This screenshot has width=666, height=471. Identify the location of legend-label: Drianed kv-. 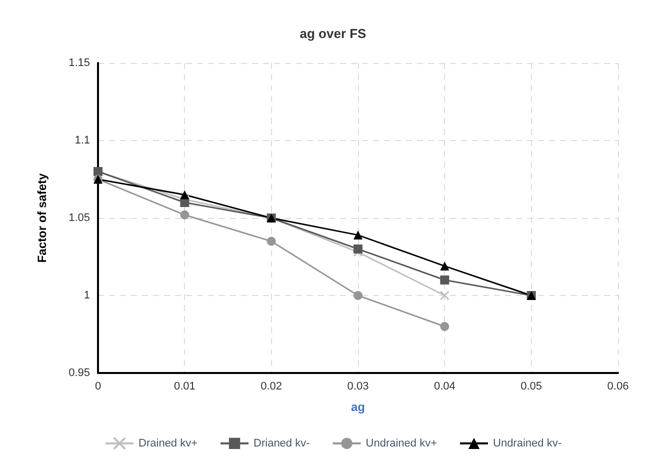
(282, 443).